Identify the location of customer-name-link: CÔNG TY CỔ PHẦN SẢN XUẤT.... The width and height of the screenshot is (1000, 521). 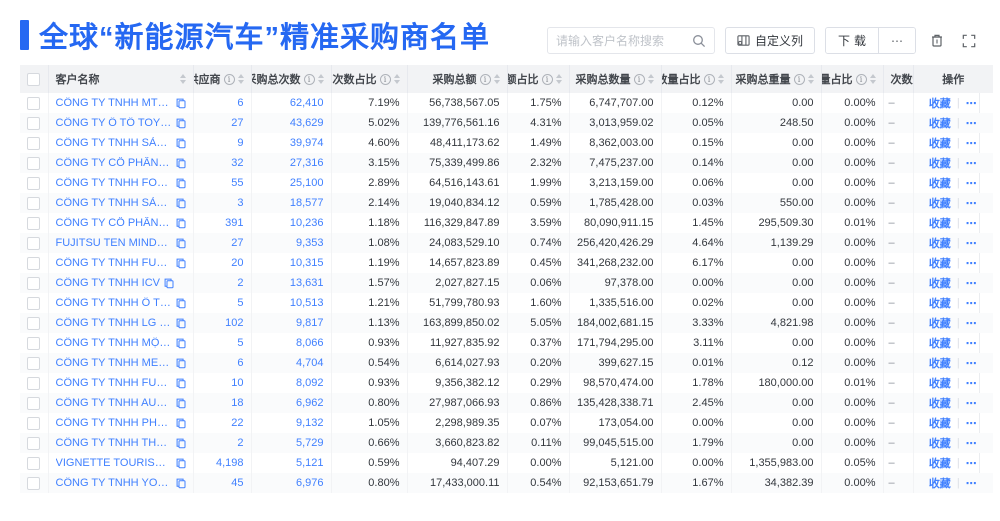
(113, 223).